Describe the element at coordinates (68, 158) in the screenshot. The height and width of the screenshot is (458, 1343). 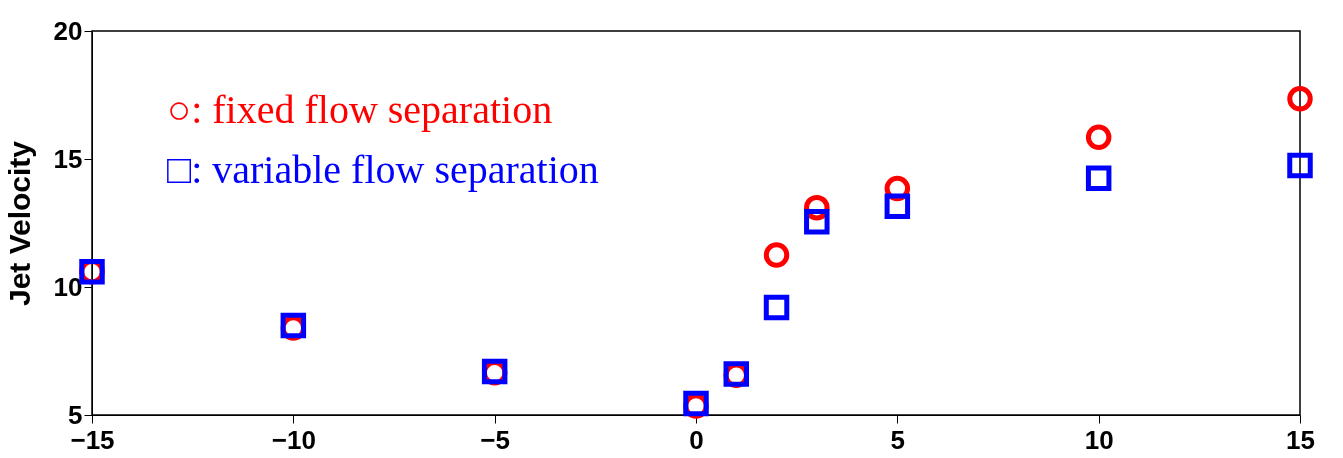
I see `y-tick-label: 15` at that location.